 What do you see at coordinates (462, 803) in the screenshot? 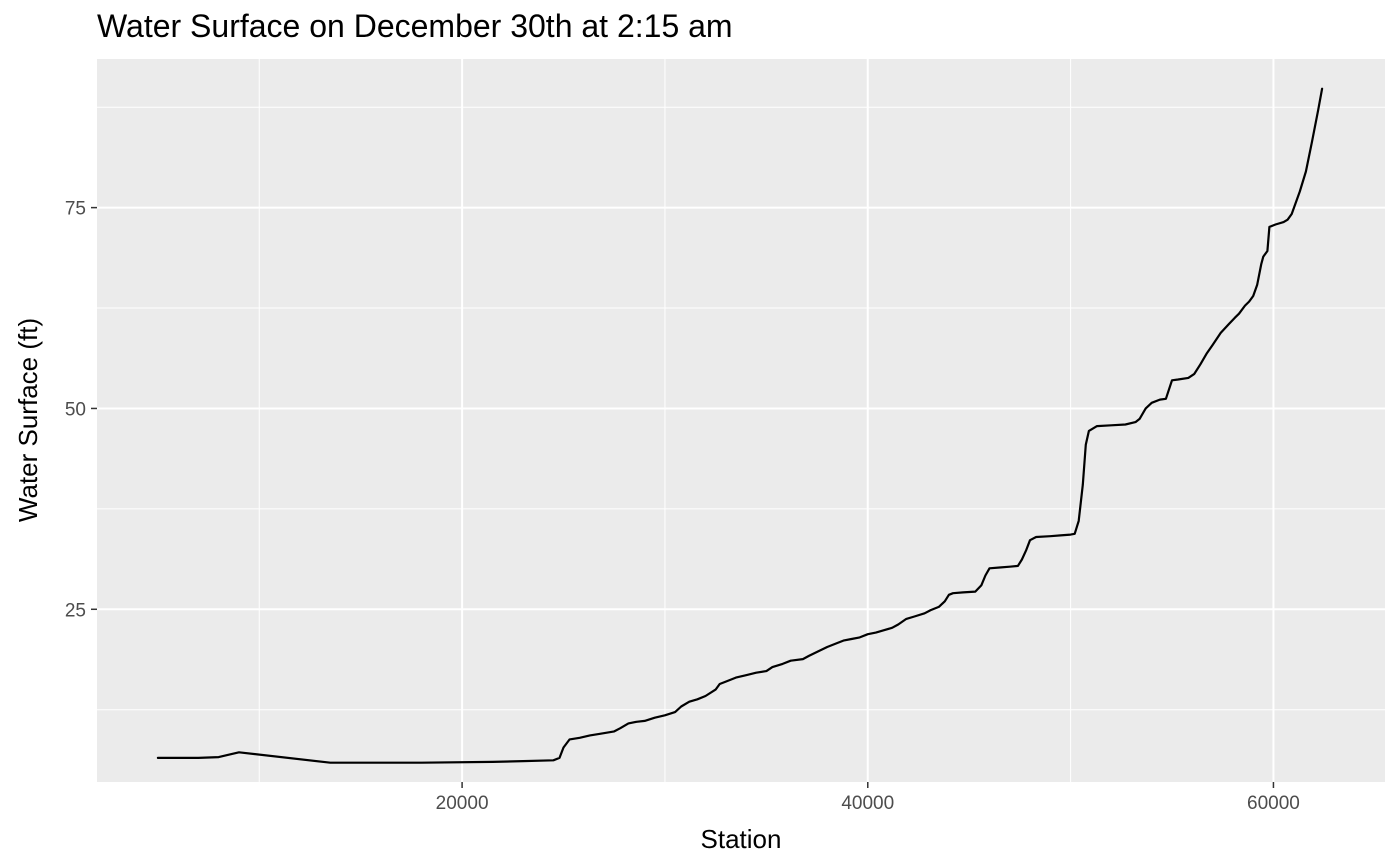
I see `x-tick-label: 20000` at bounding box center [462, 803].